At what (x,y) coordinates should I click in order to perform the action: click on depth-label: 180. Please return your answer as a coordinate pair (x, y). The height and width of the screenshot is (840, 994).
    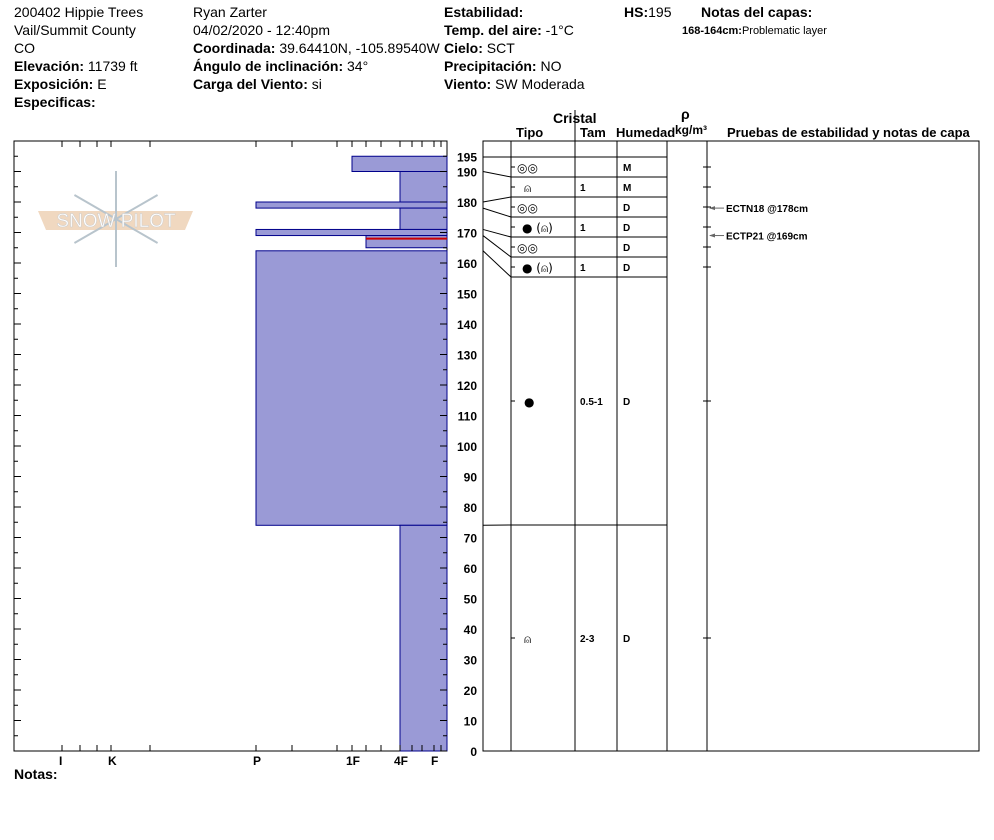
    Looking at the image, I should click on (467, 203).